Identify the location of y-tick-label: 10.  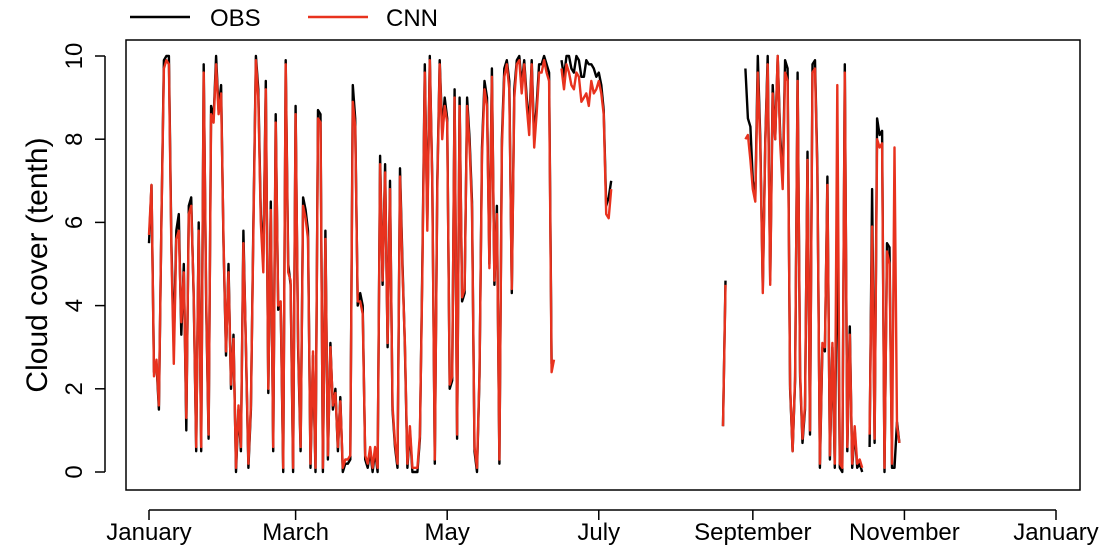
(74, 56).